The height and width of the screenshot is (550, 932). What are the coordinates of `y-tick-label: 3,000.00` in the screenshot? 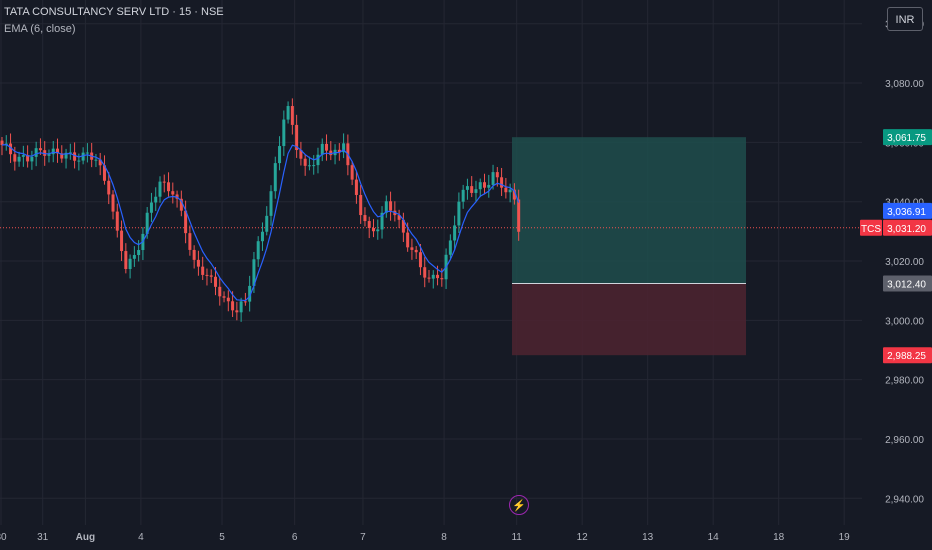 It's located at (904, 321).